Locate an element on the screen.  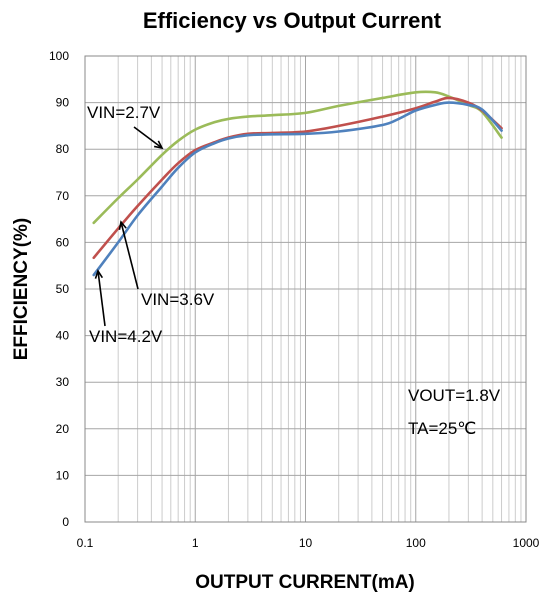
arrow-vin-2-7v is located at coordinates (148, 138).